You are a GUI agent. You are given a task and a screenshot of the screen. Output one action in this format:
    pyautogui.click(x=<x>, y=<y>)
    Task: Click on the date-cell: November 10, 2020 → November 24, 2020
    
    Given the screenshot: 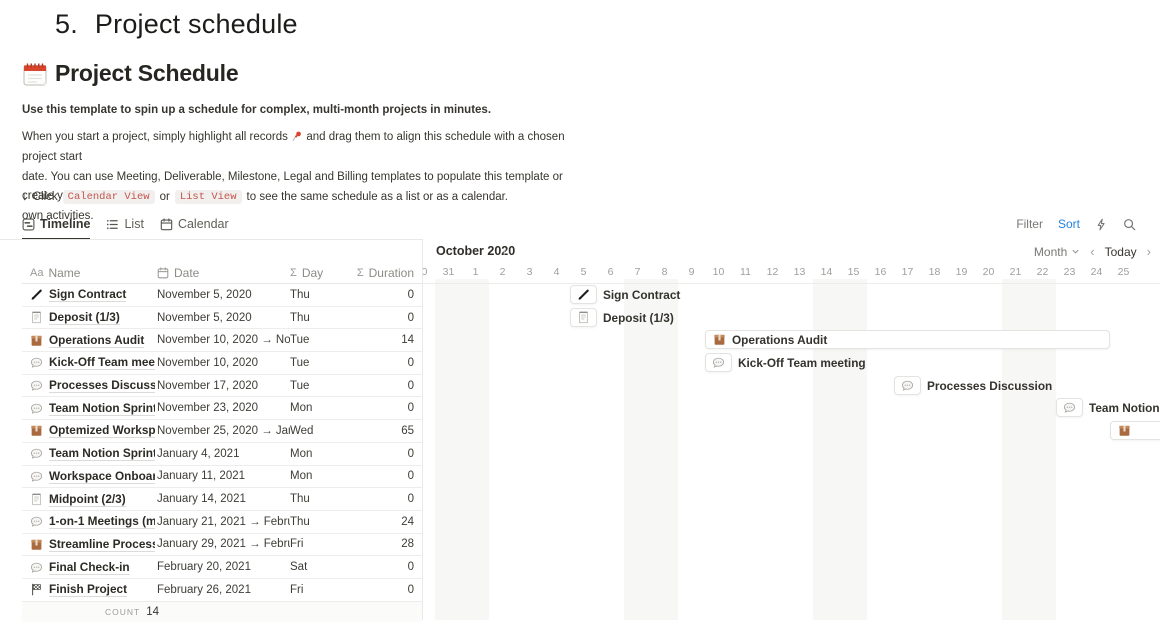 What is the action you would take?
    pyautogui.click(x=223, y=340)
    